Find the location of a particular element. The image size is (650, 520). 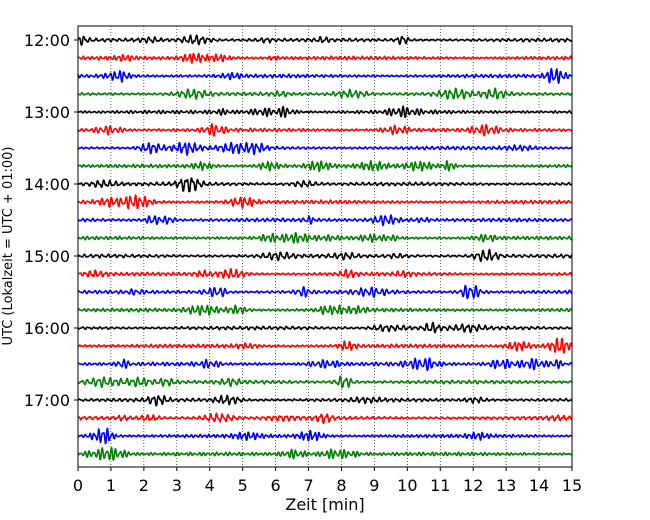

y-tick-label: 17:00 is located at coordinates (47, 400).